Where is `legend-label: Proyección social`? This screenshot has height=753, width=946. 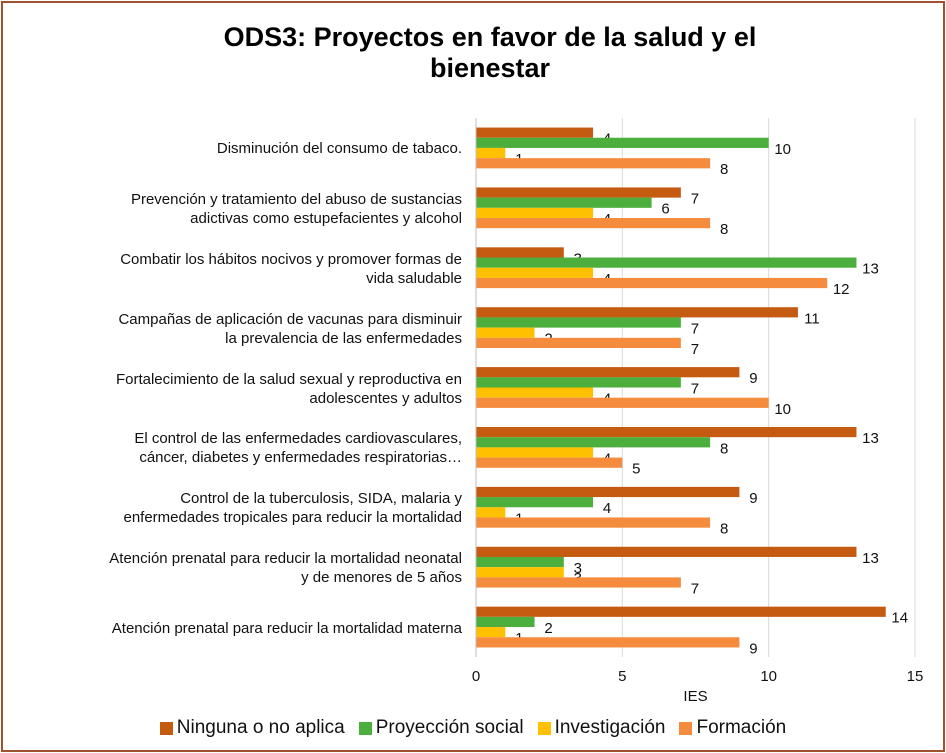
legend-label: Proyección social is located at coordinates (449, 727).